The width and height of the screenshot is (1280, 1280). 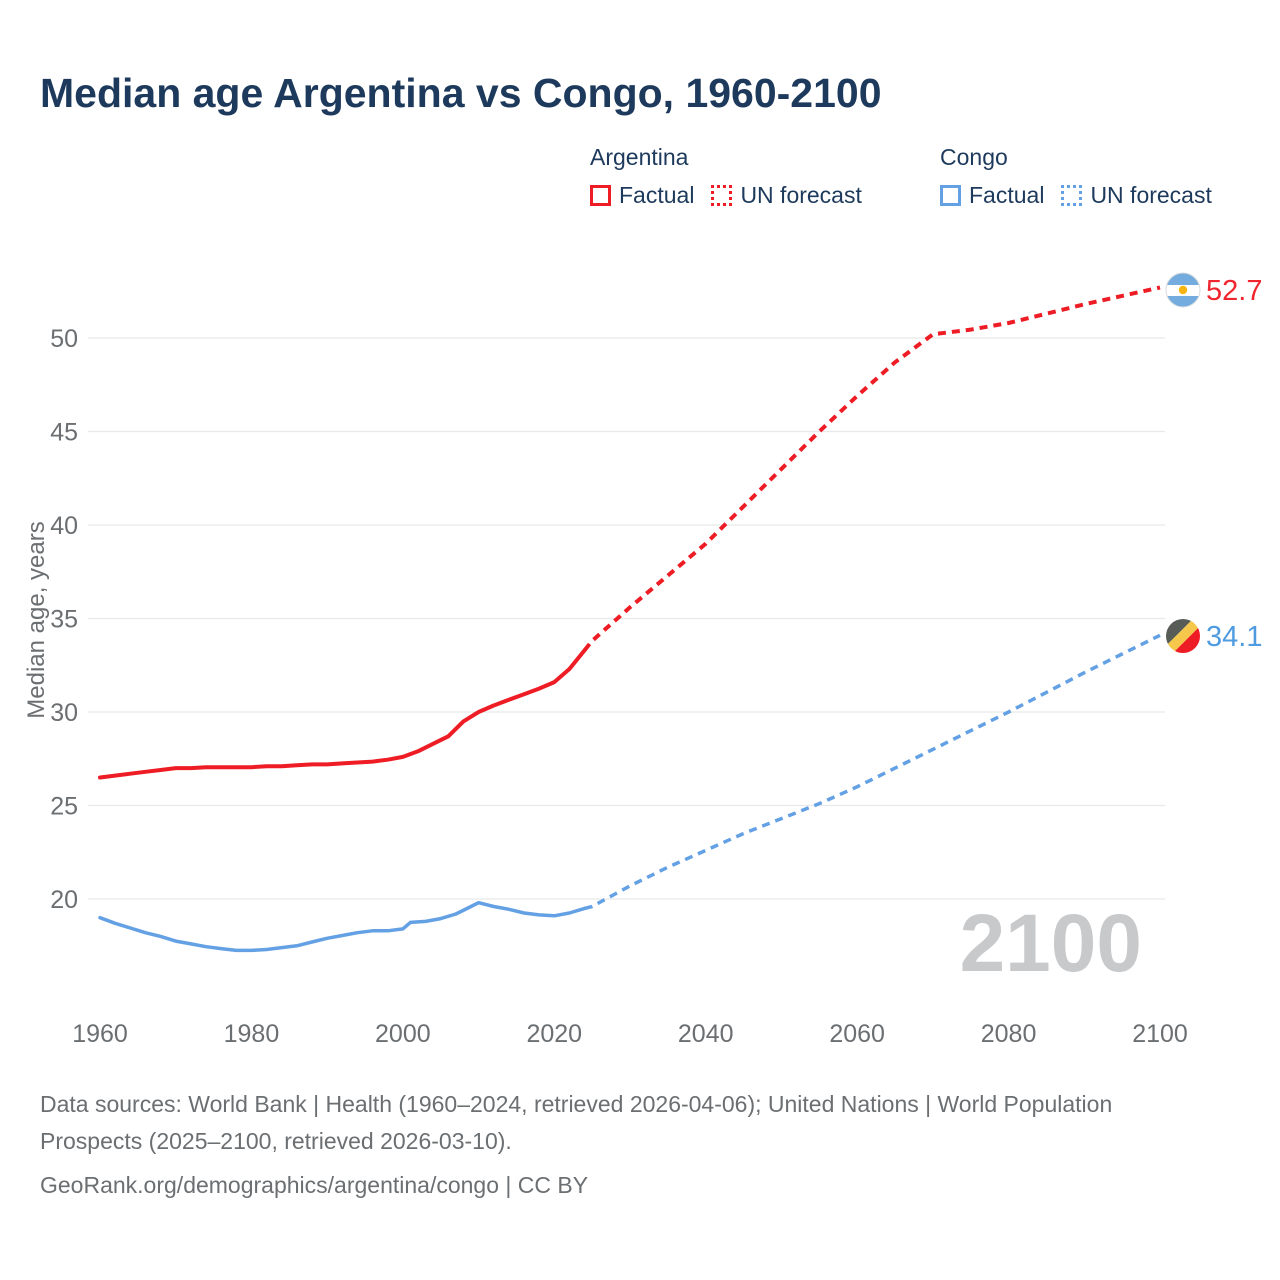 What do you see at coordinates (461, 93) in the screenshot?
I see `chart-title: Median age Argentina vs Congo, 1960-2100` at bounding box center [461, 93].